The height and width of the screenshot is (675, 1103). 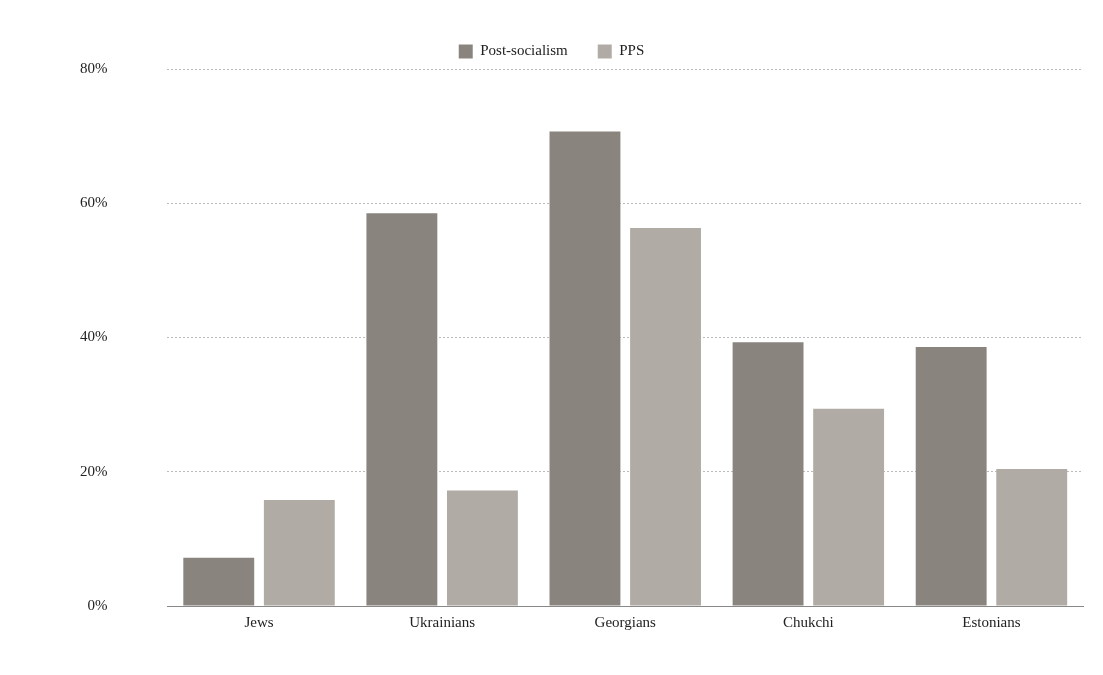 I want to click on y-tick-label: 0%, so click(x=97, y=604).